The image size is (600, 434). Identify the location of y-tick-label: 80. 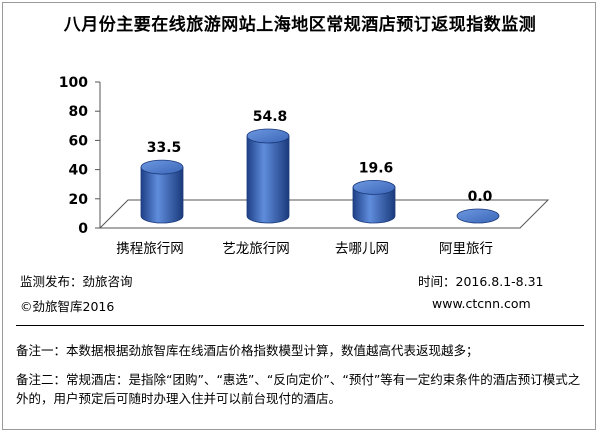
(79, 112).